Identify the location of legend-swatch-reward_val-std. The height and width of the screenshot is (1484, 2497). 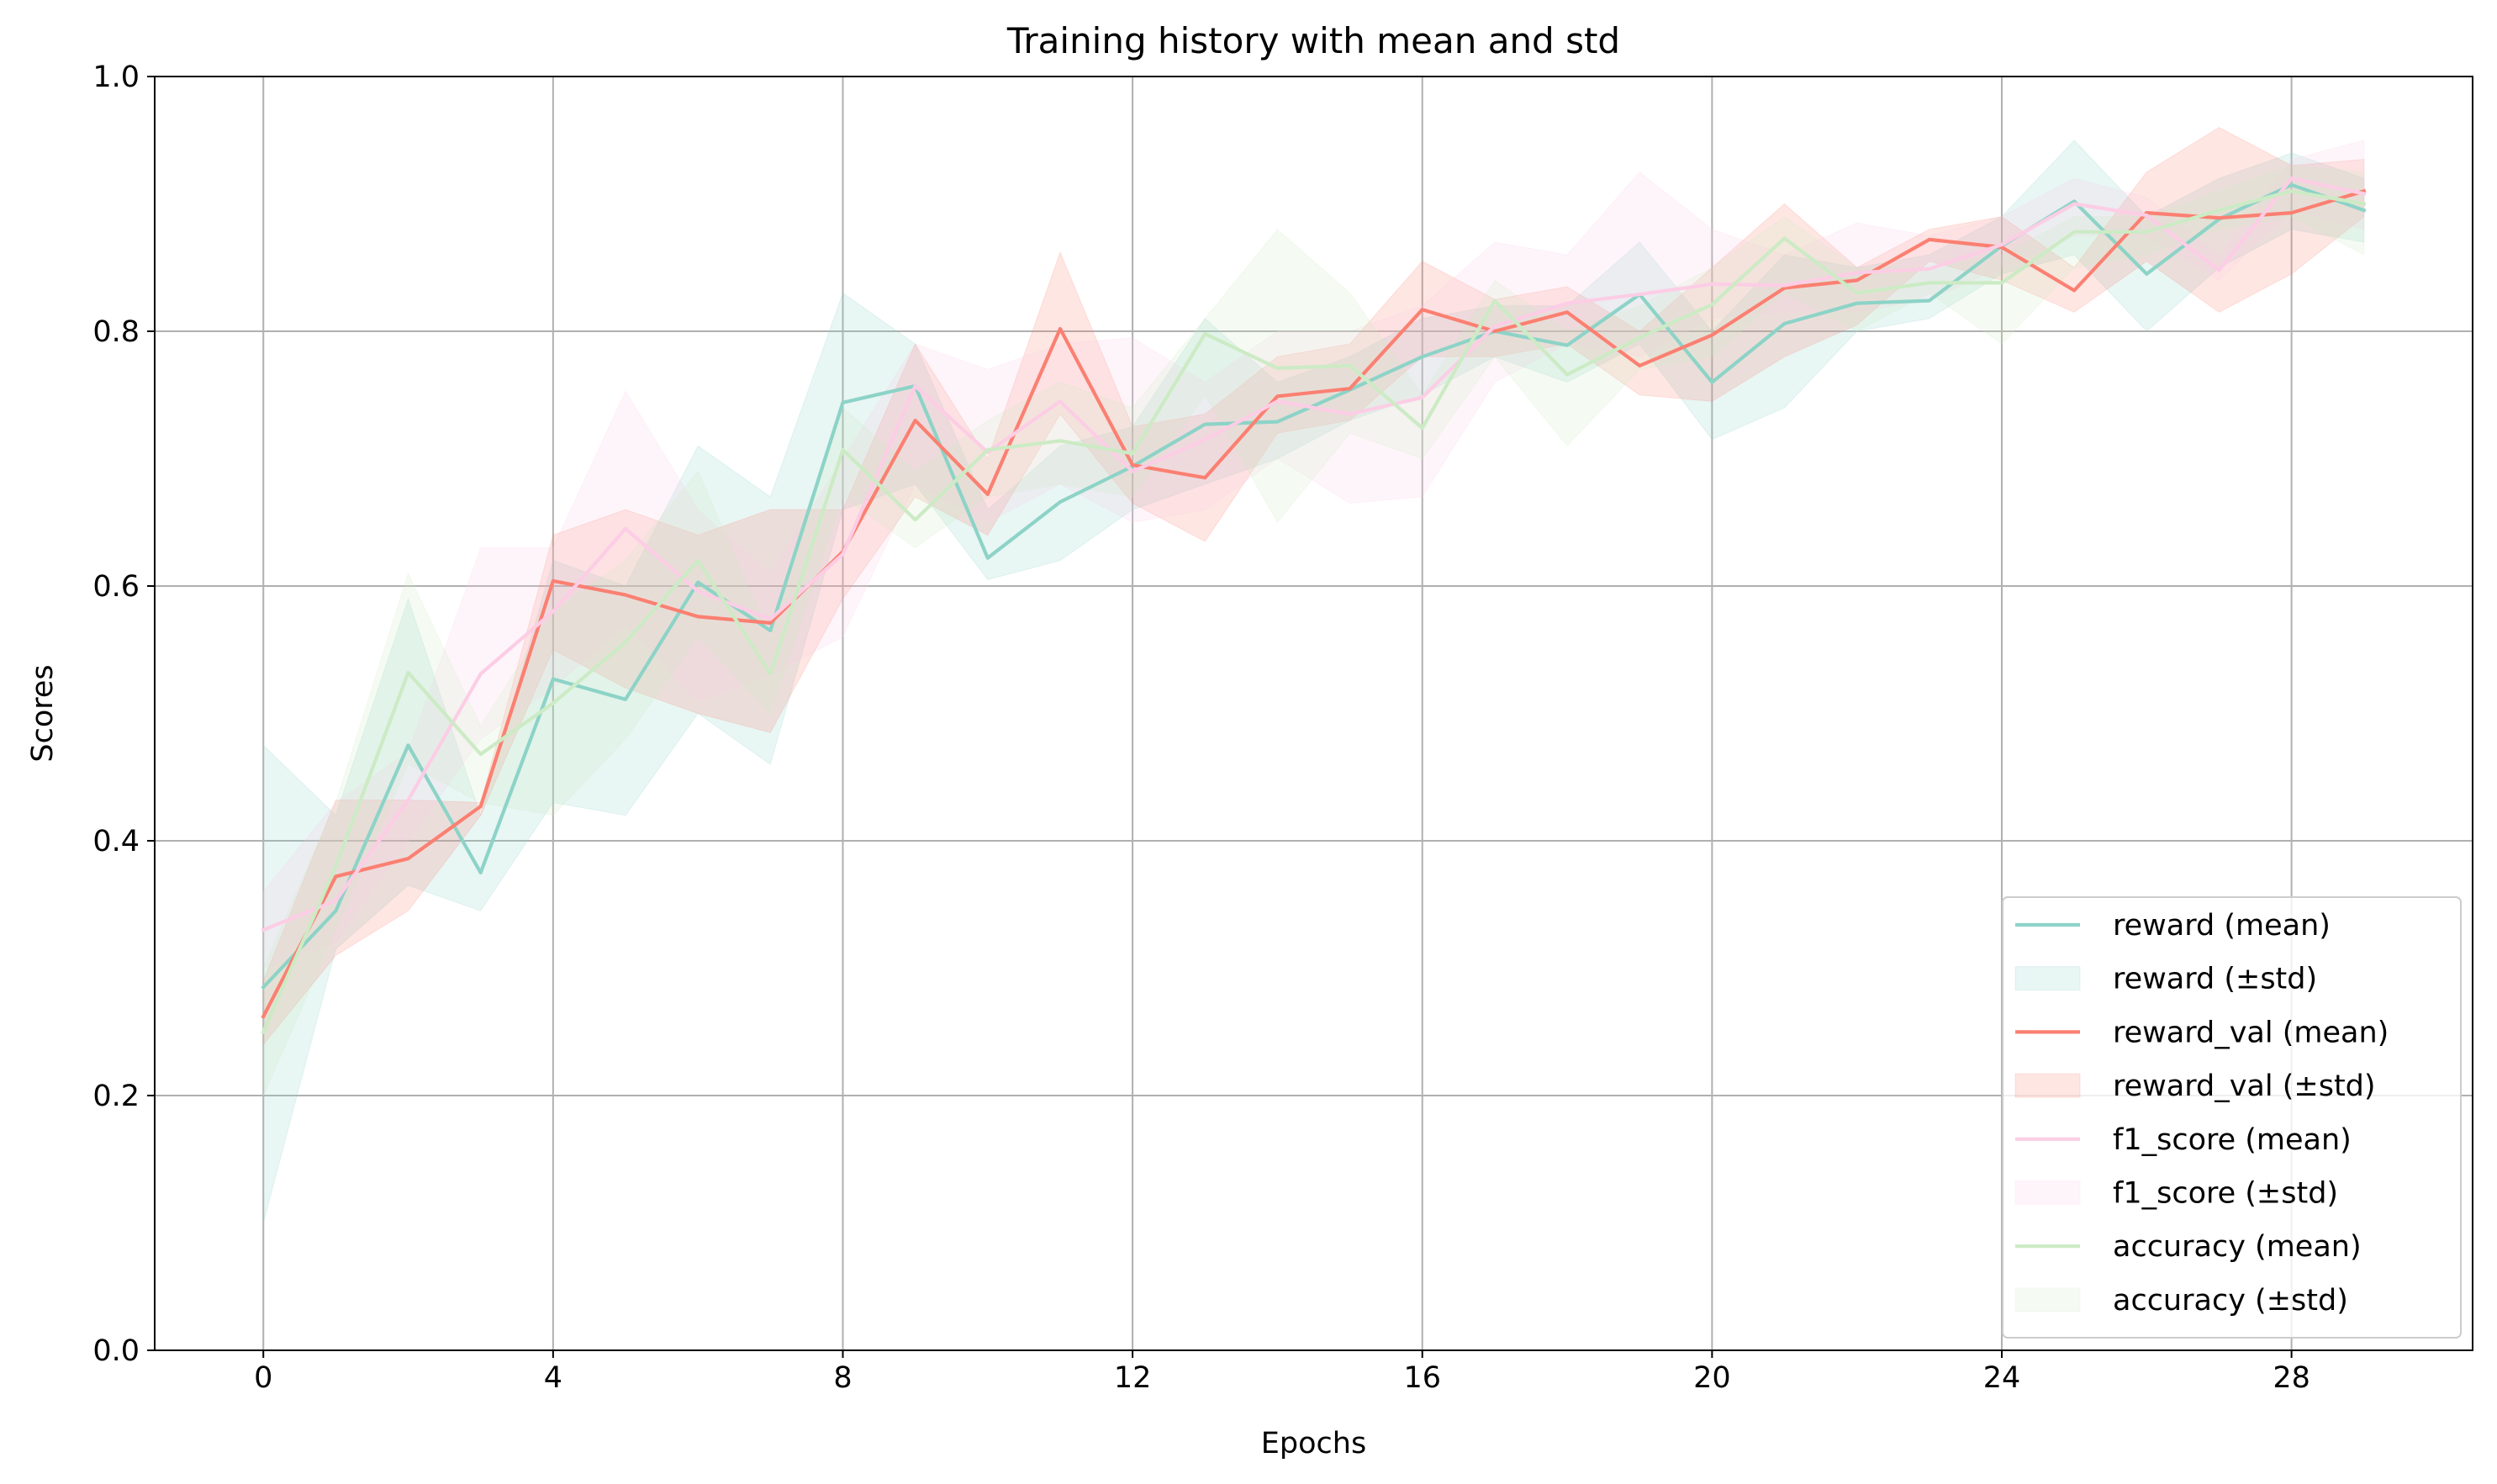
(2047, 1085).